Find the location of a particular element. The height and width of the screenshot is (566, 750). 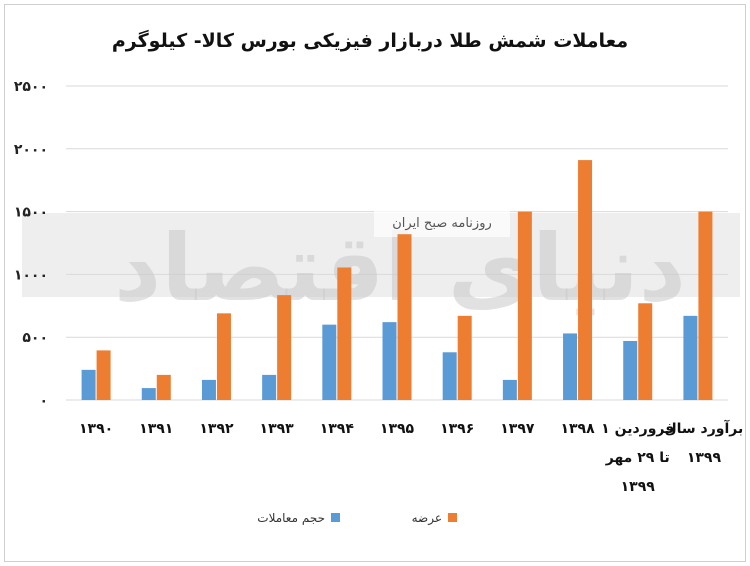

y-tick-label: ۰ is located at coordinates (43, 401).